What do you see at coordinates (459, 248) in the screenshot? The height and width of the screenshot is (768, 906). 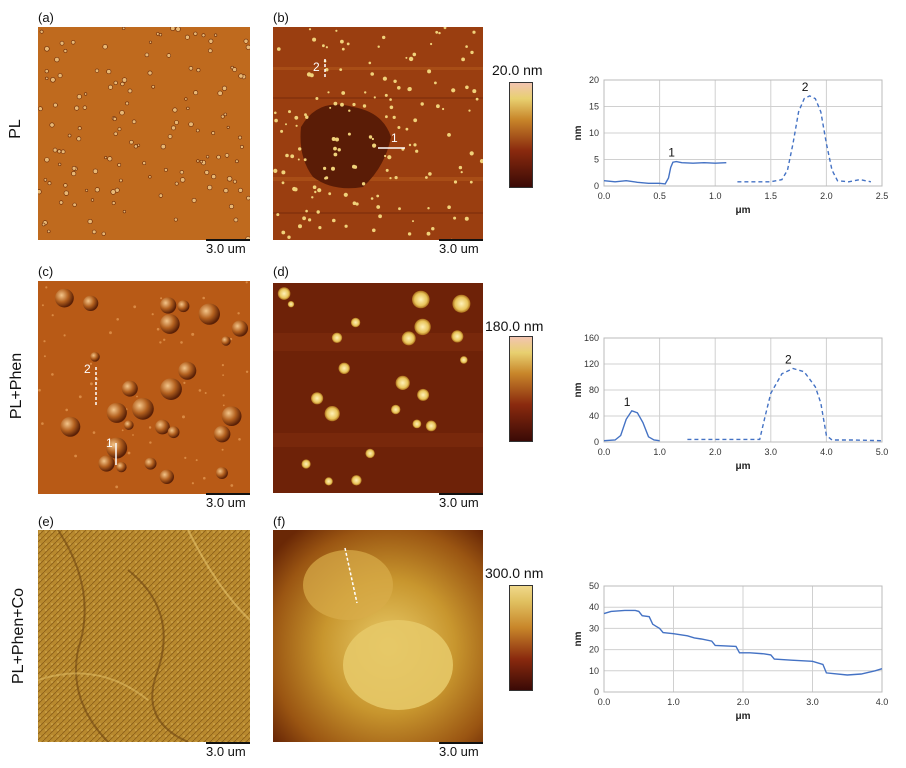 I see `scale-label-b: 3.0 um` at bounding box center [459, 248].